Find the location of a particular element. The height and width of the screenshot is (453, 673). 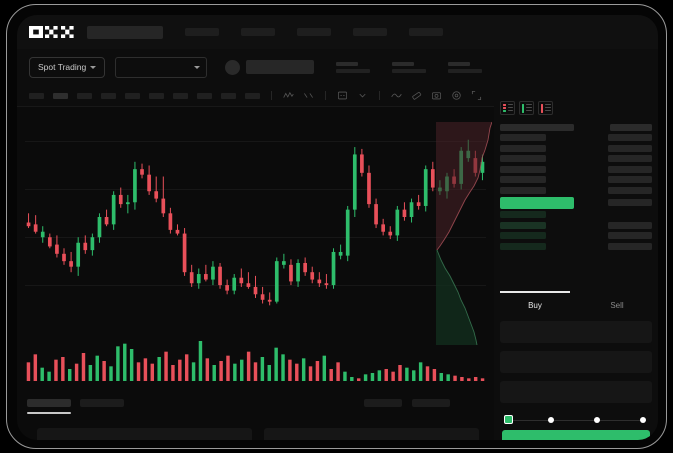

order-book-header-row is located at coordinates (576, 127).